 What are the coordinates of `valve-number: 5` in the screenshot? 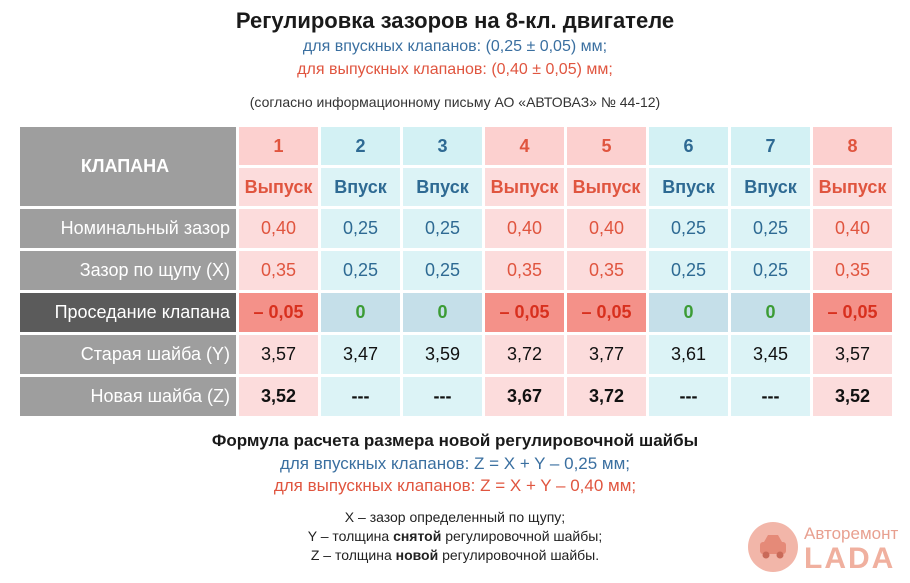 It's located at (606, 146).